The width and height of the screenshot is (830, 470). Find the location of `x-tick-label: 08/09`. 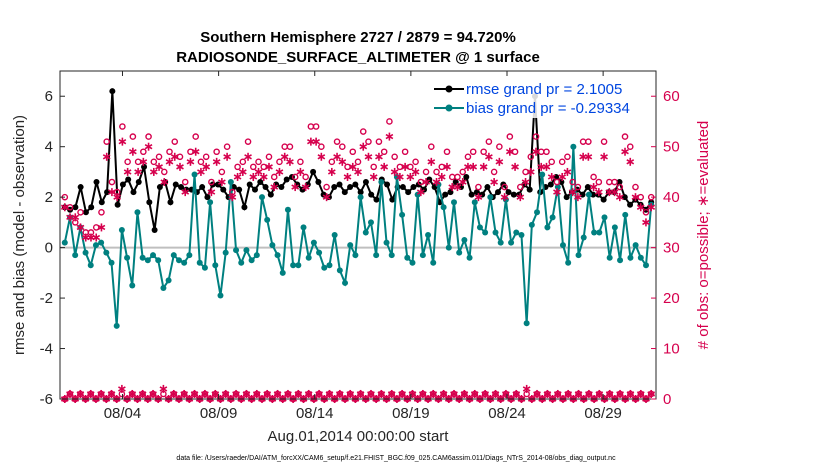

x-tick-label: 08/09 is located at coordinates (219, 413).